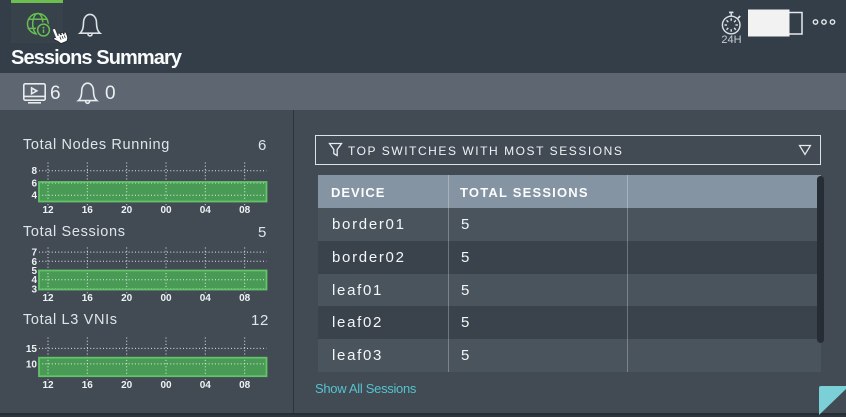  What do you see at coordinates (34, 289) in the screenshot?
I see `svg-text: 3` at bounding box center [34, 289].